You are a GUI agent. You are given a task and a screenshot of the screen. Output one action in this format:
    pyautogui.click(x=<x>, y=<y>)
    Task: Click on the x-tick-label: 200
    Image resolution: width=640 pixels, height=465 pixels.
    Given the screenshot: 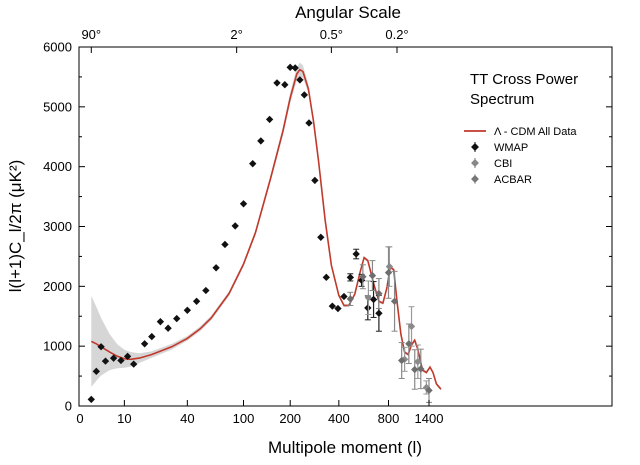 What is the action you would take?
    pyautogui.click(x=290, y=418)
    